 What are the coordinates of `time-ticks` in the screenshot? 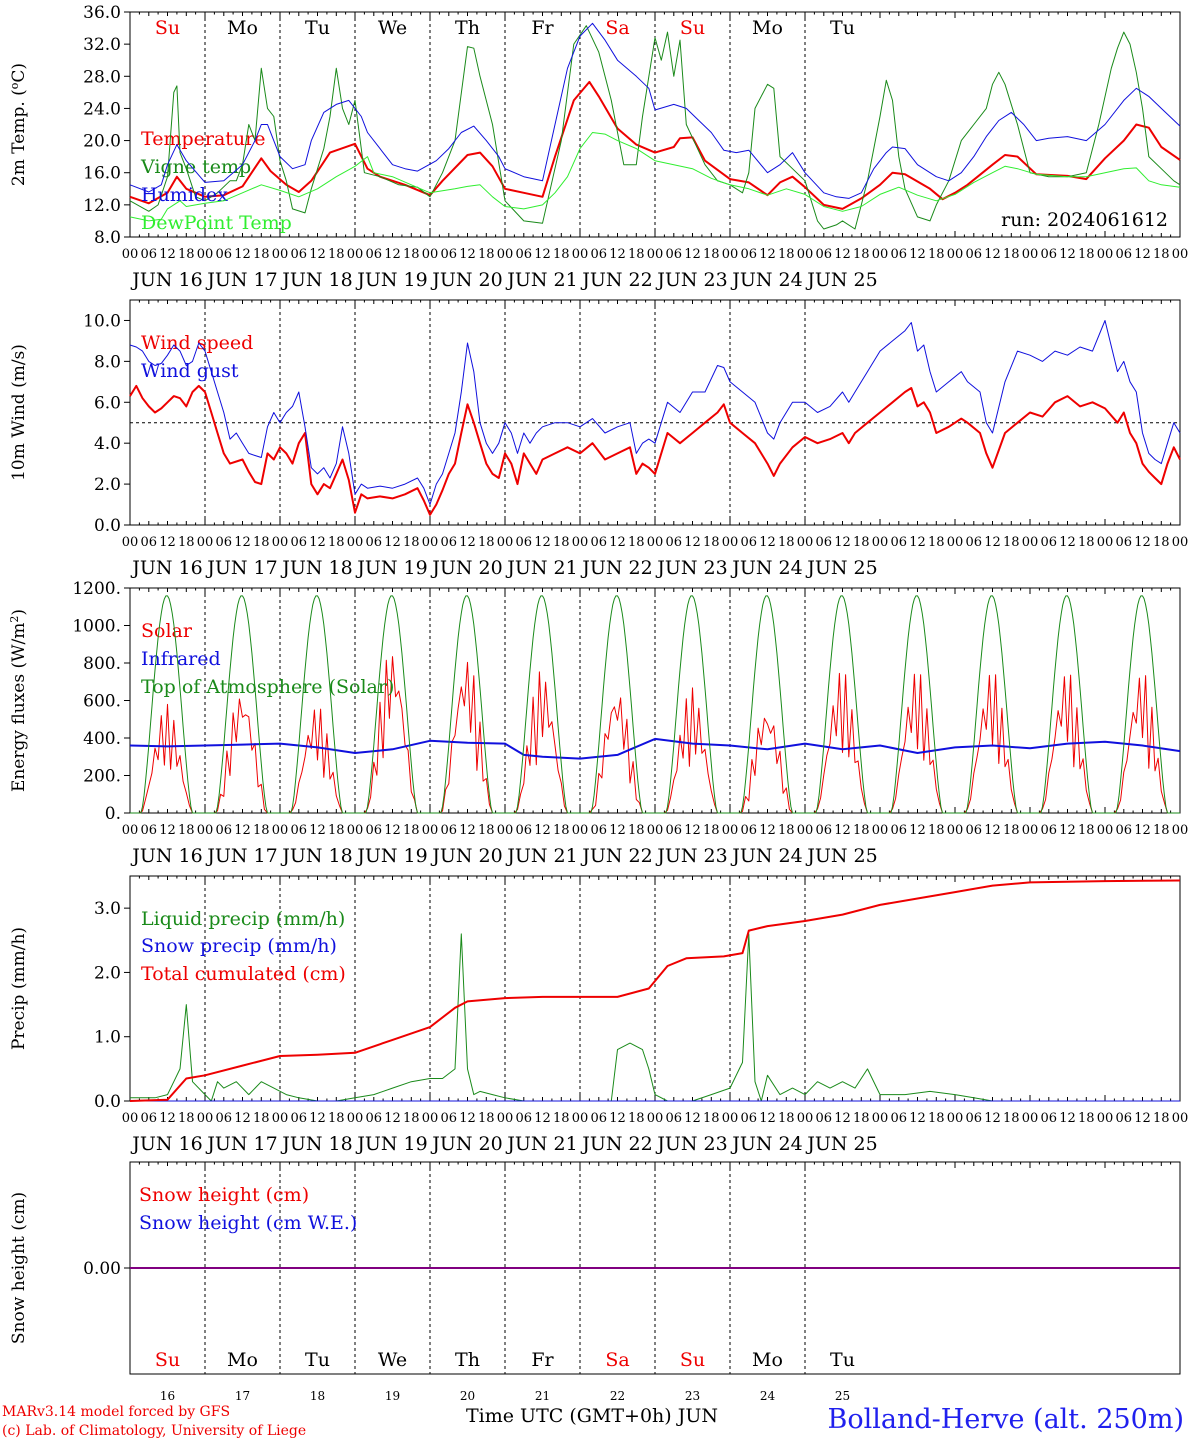 It's located at (655, 700).